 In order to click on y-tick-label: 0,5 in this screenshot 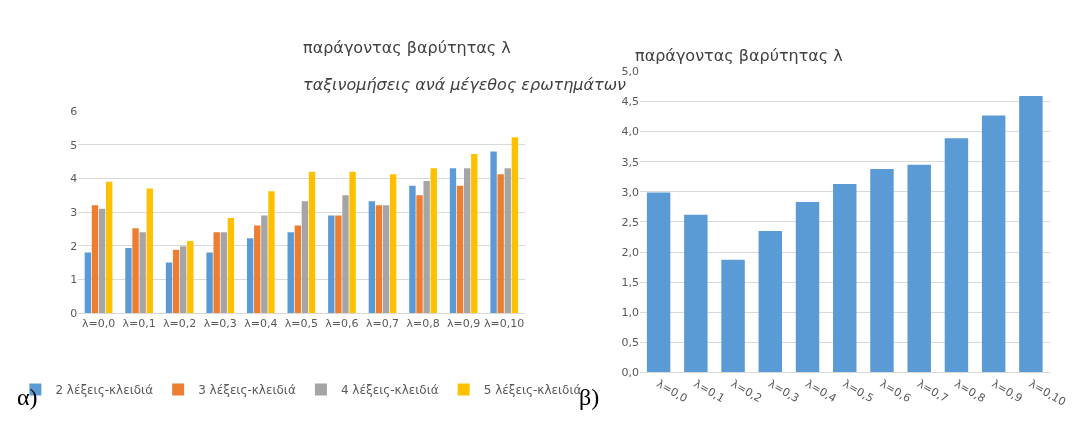, I will do `click(630, 343)`.